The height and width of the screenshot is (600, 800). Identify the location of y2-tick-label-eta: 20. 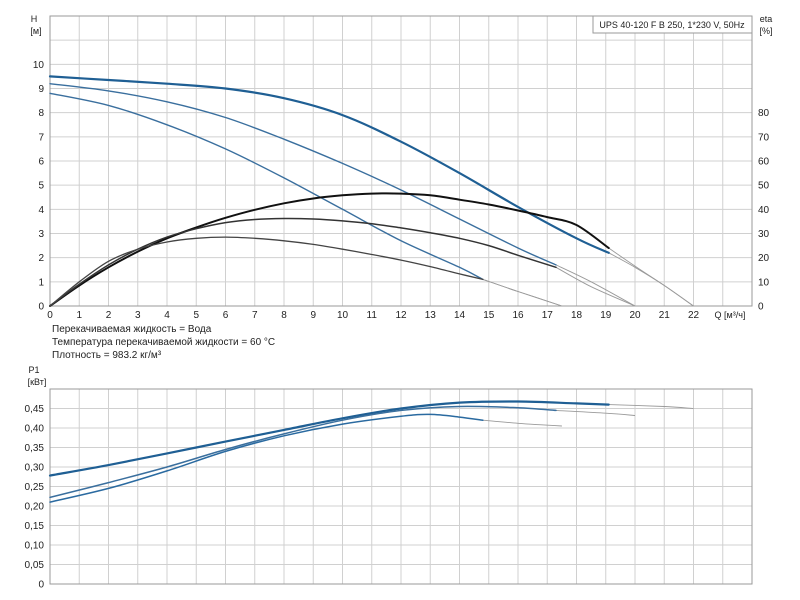
(764, 258).